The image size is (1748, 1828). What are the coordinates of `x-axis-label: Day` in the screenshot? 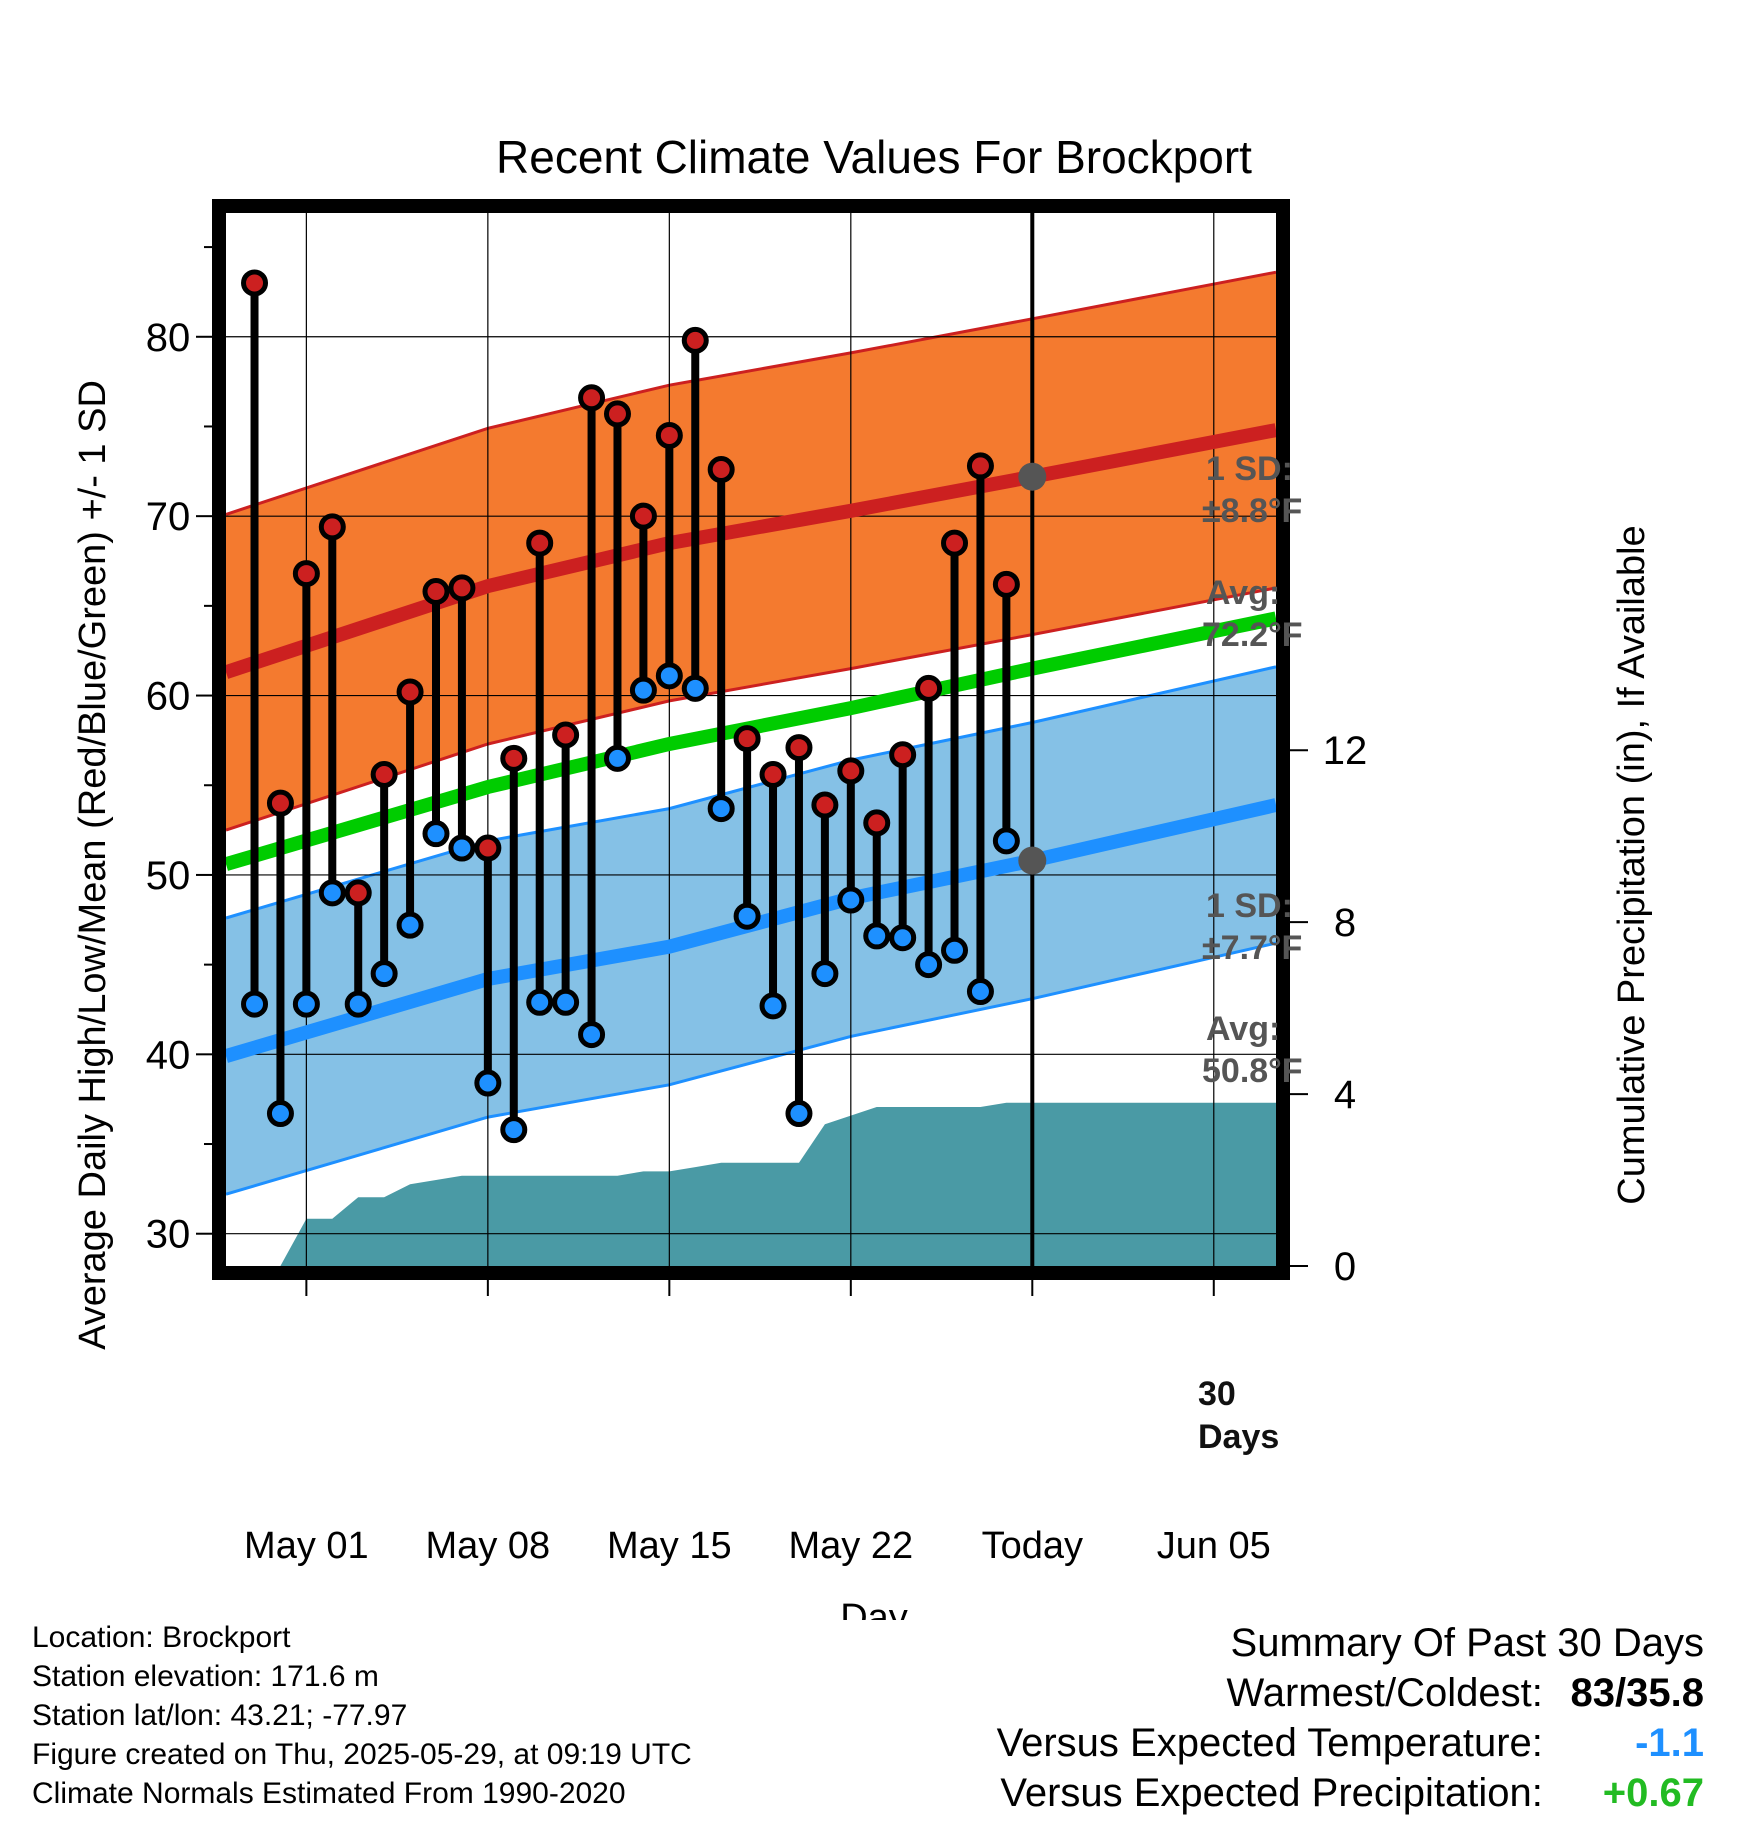 It's located at (874, 1608).